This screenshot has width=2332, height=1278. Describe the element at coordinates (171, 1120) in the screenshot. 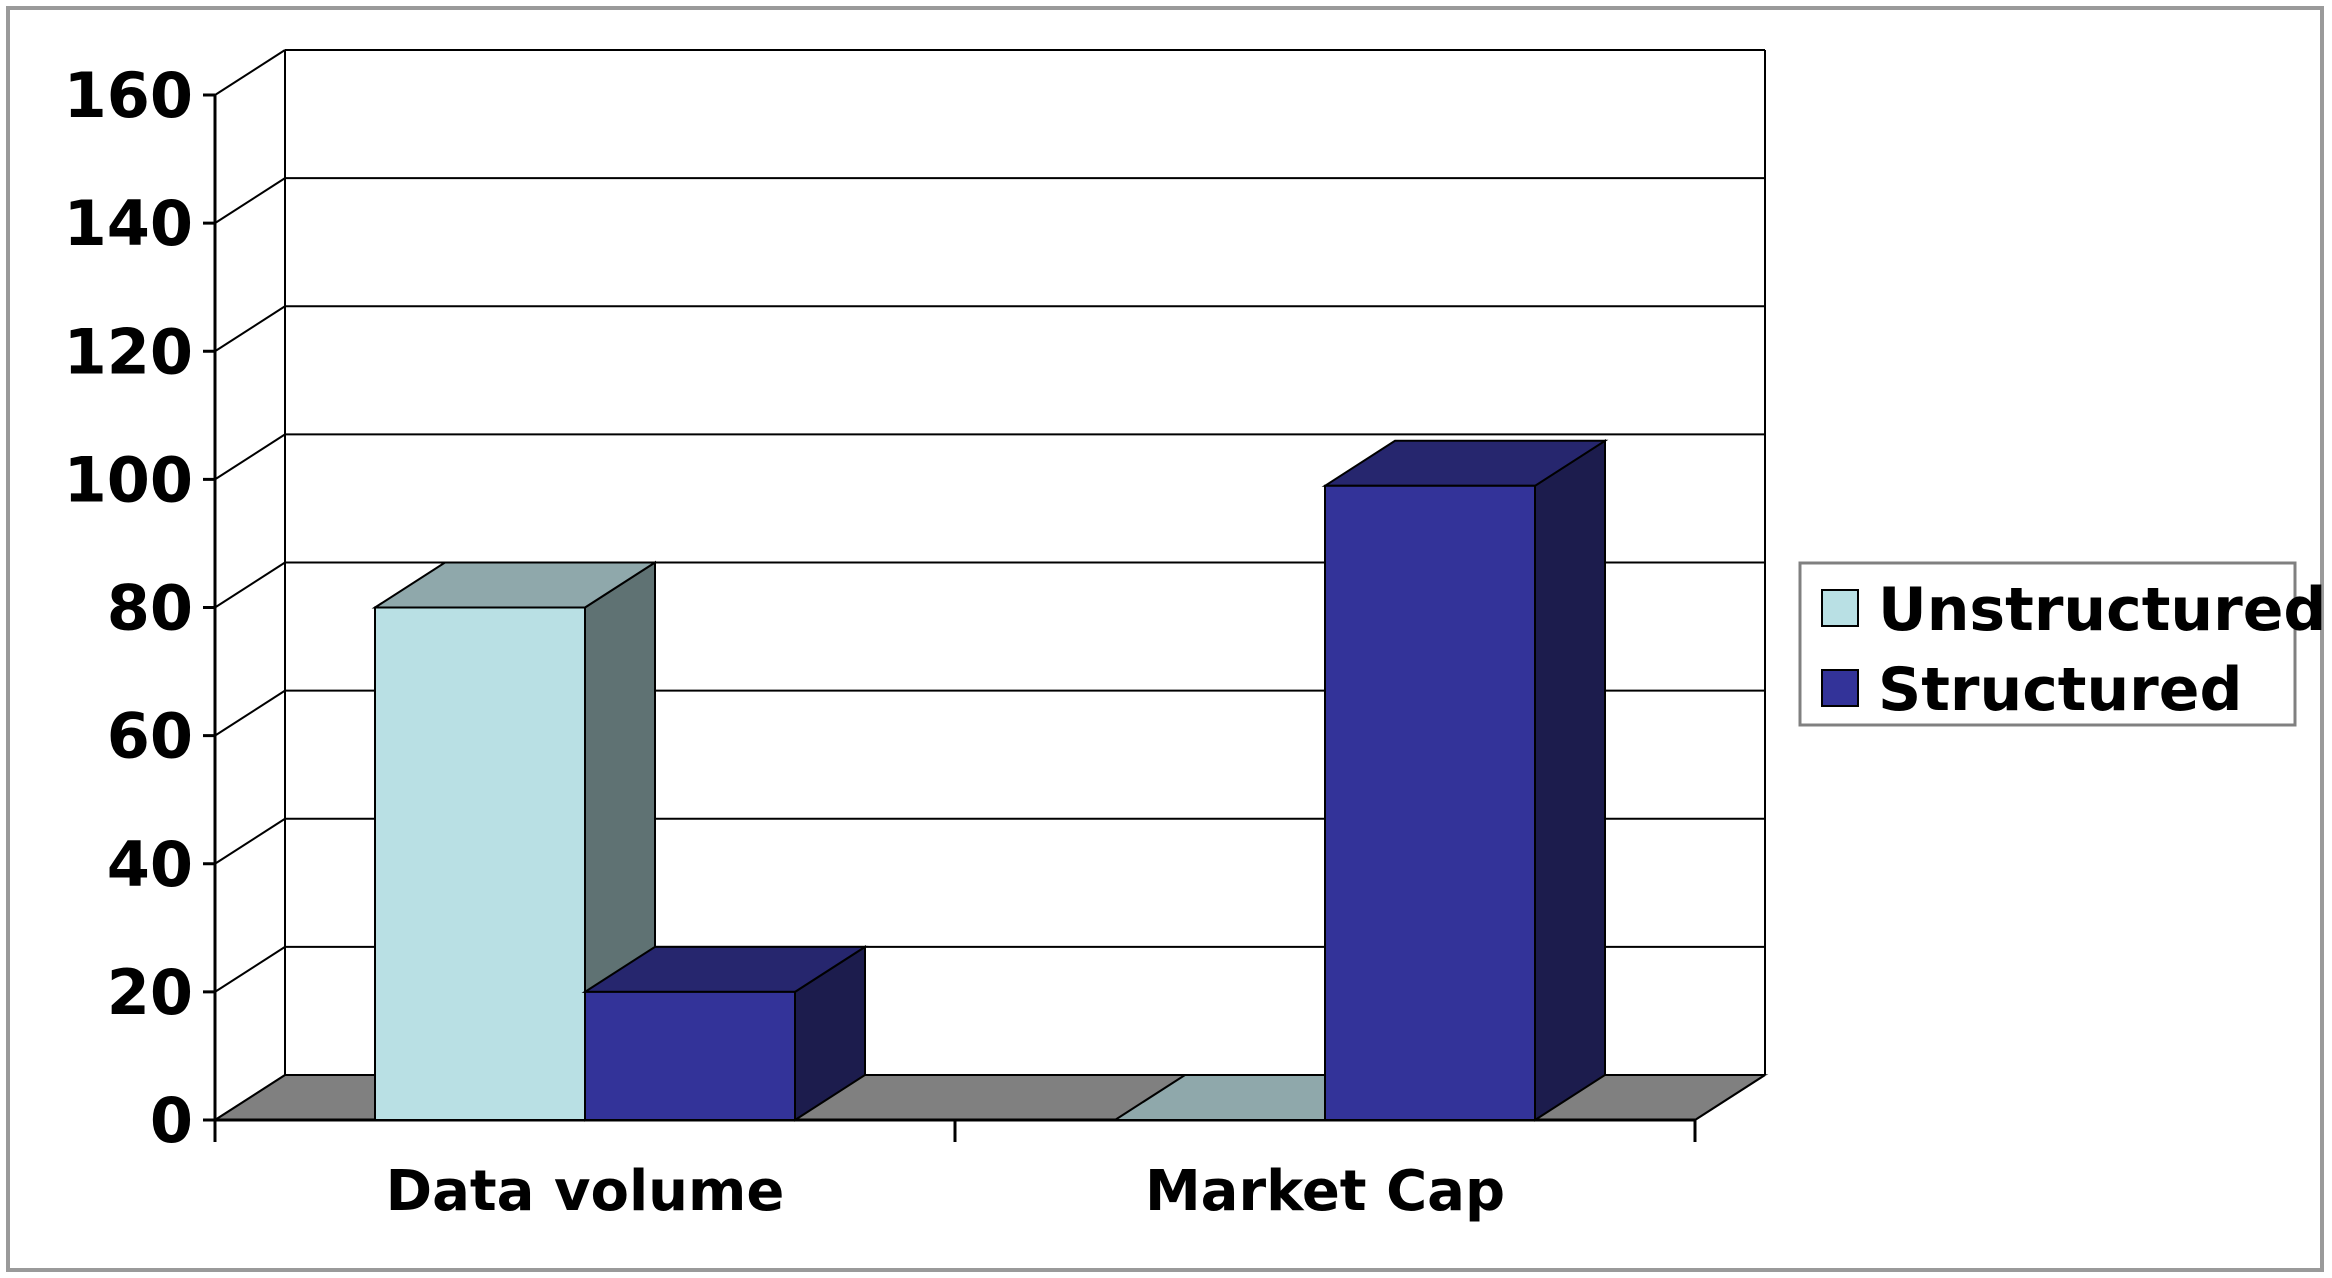

I see `y-tick-label: 0` at that location.